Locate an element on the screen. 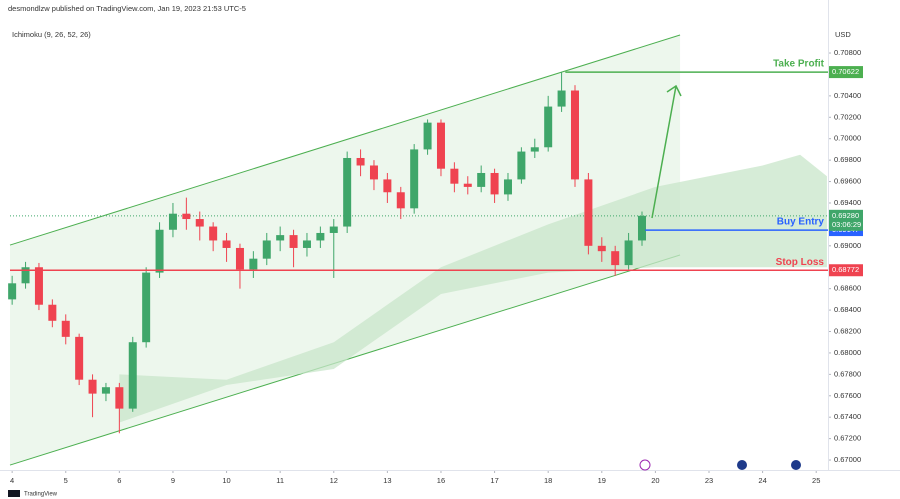  level-name: Stop Loss is located at coordinates (800, 262).